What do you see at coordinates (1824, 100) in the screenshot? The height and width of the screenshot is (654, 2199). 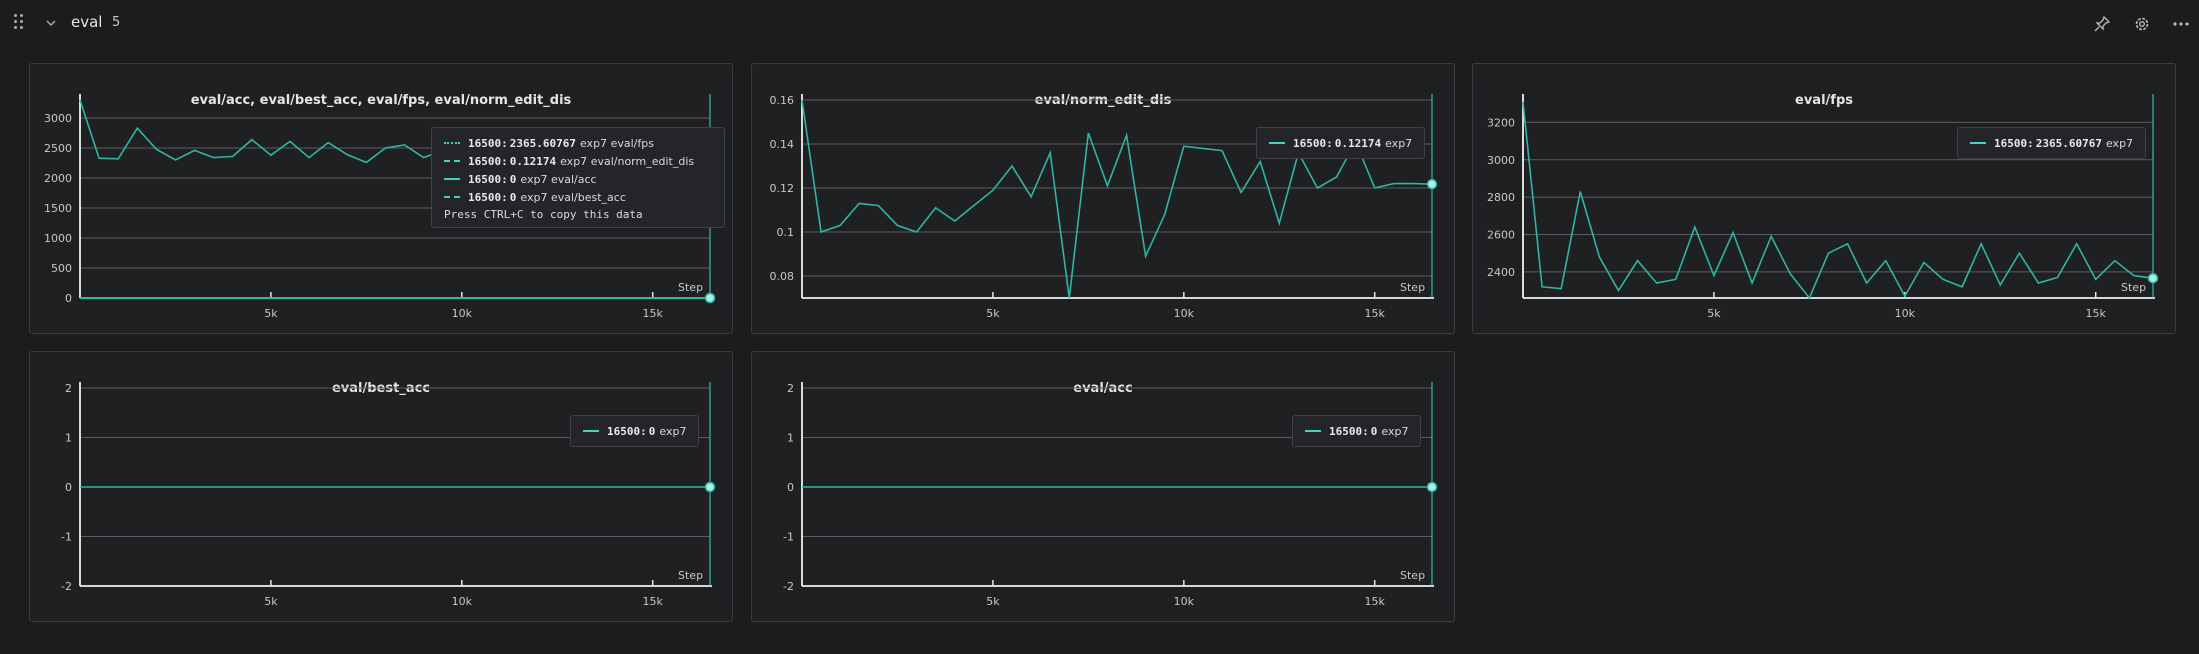 I see `panel-title: eval/fps` at bounding box center [1824, 100].